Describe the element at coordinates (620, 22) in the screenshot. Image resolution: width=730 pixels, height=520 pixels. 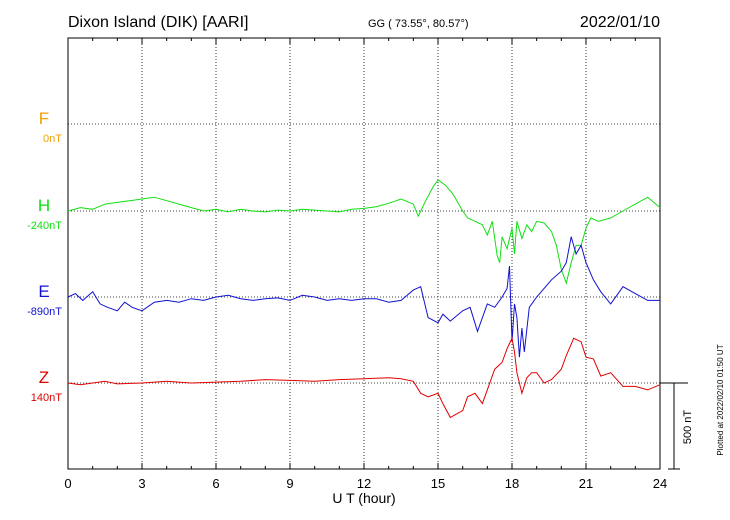
I see `date-label: 2022/01/10` at that location.